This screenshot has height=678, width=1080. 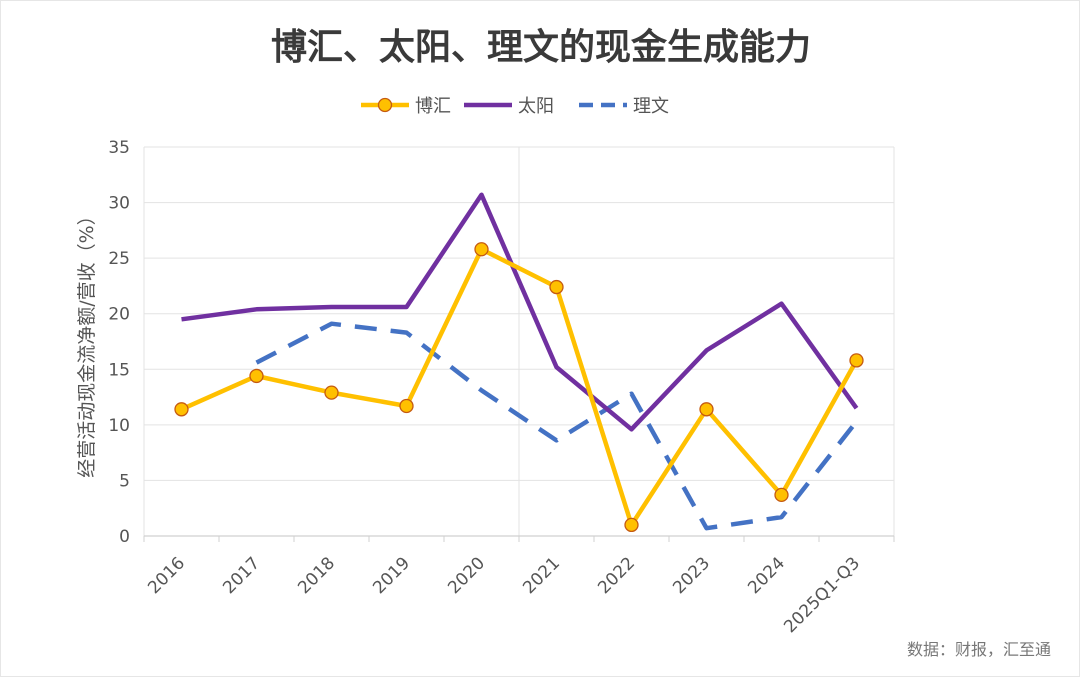 I want to click on y-tick-label: 5, so click(x=124, y=481).